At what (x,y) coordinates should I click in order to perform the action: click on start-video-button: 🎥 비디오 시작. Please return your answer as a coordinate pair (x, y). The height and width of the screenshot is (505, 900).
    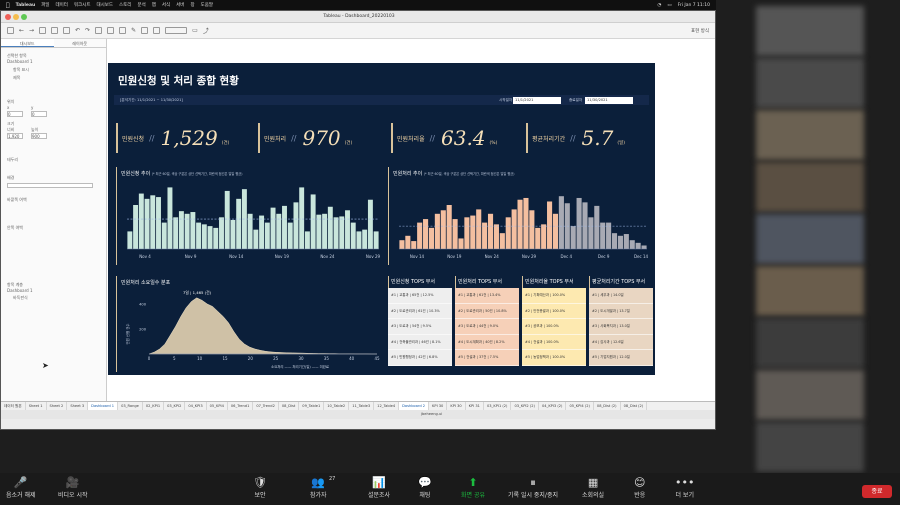
    Looking at the image, I should click on (73, 487).